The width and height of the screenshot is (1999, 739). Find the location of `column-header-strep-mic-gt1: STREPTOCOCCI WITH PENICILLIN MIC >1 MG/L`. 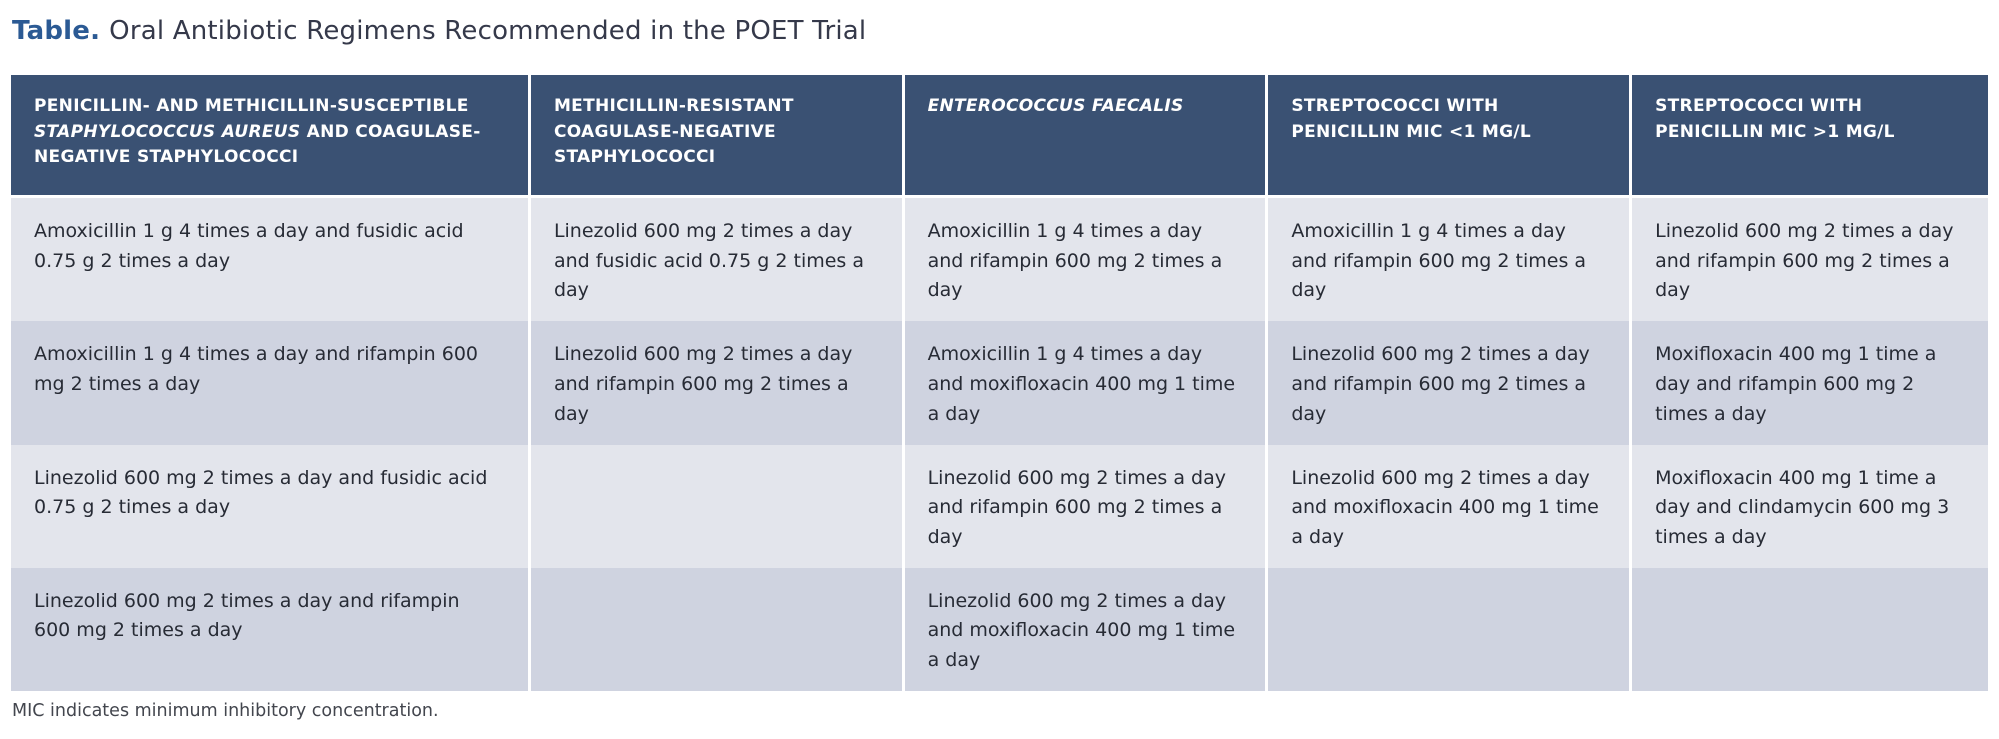

column-header-strep-mic-gt1: STREPTOCOCCI WITH PENICILLIN MIC >1 MG/L is located at coordinates (1810, 136).